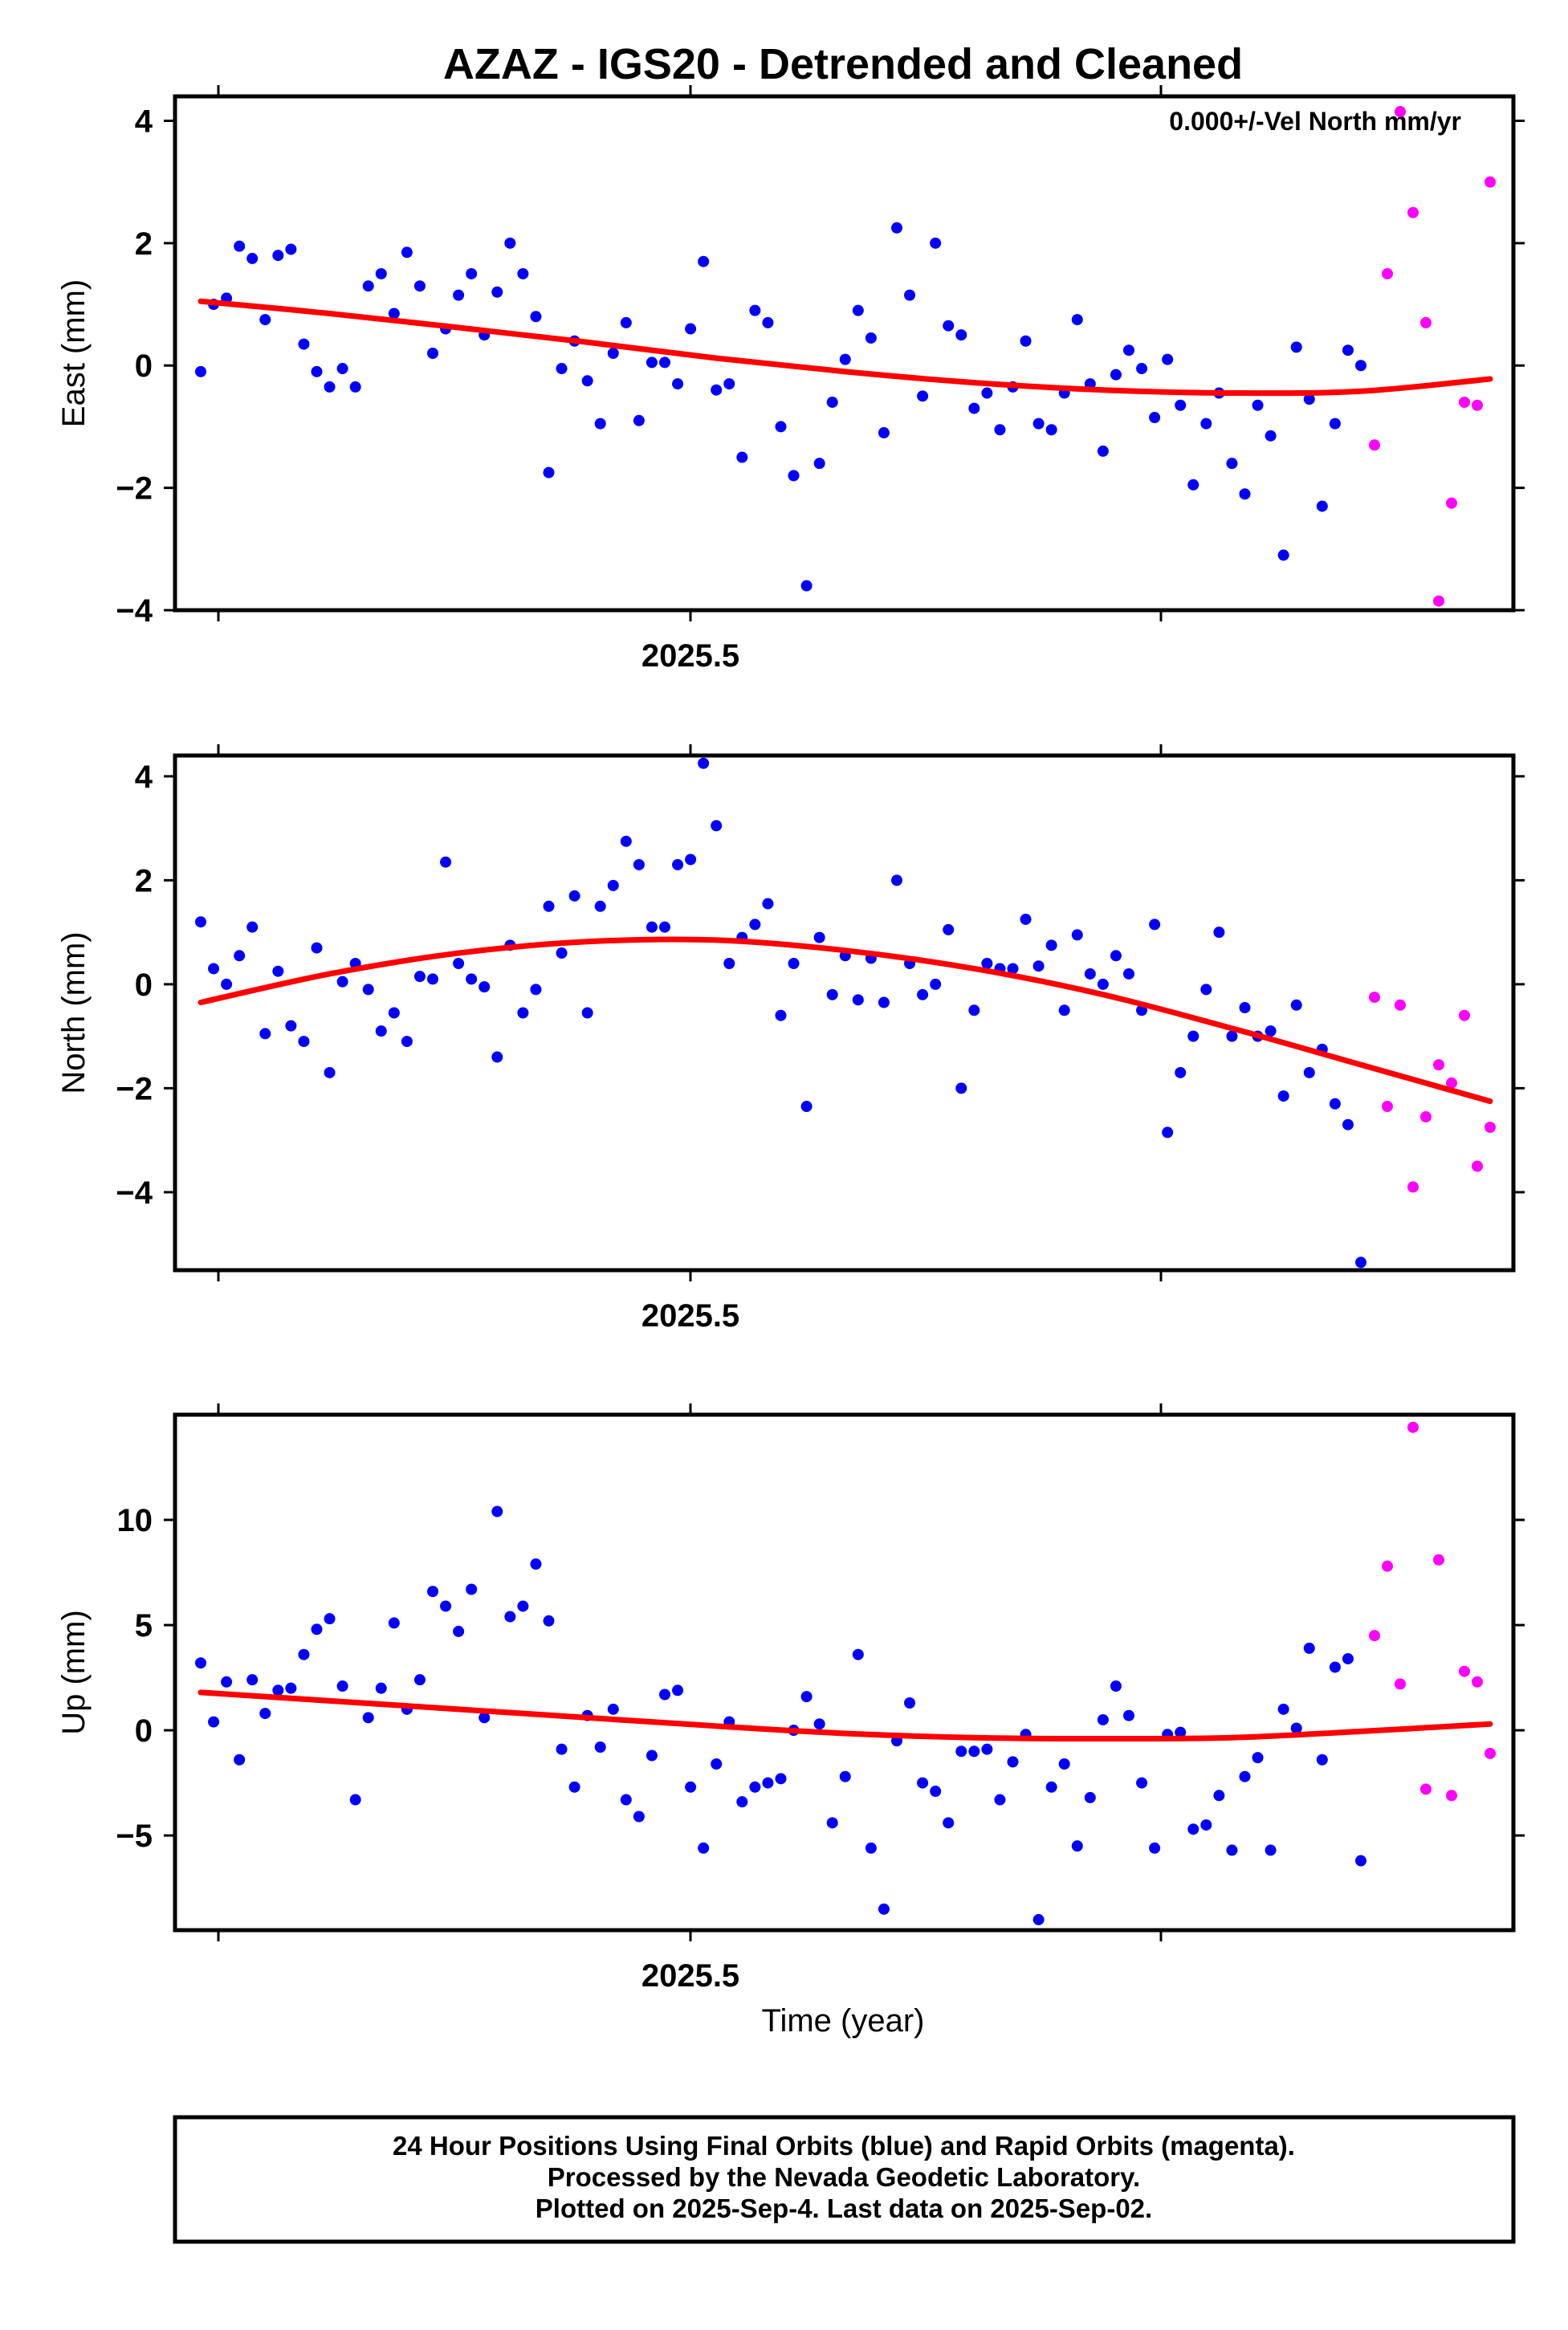 This screenshot has height=2330, width=1568. Describe the element at coordinates (1315, 121) in the screenshot. I see `velocity-annotation: 0.000+/-Vel North mm/yr` at that location.